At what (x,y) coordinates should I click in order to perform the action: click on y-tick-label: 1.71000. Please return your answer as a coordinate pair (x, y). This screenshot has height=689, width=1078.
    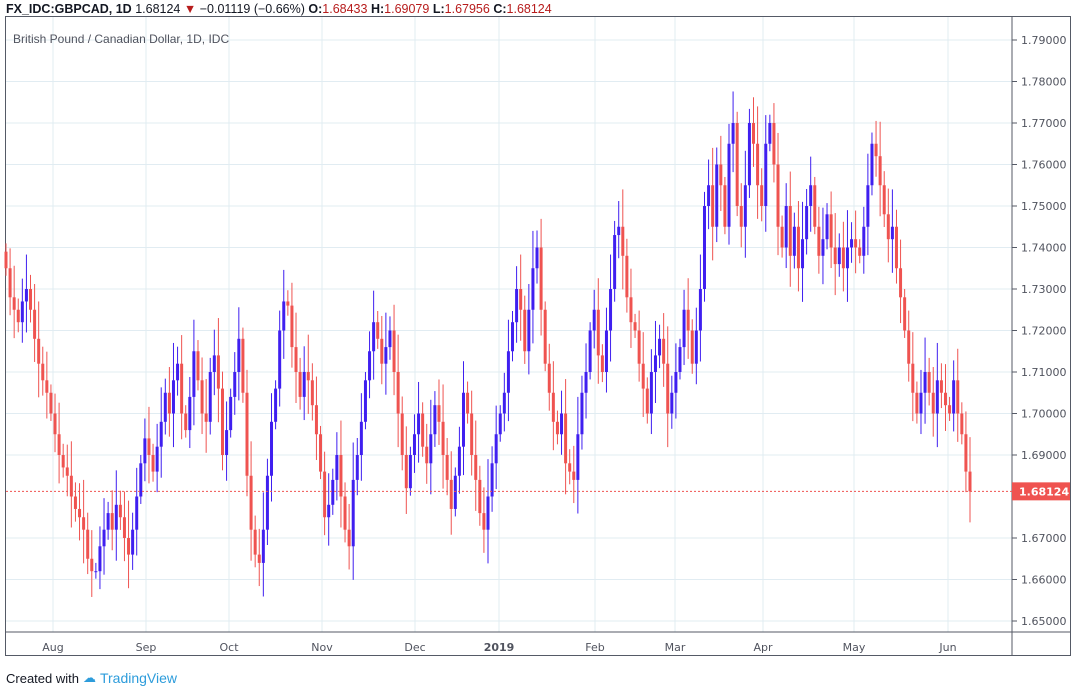
    Looking at the image, I should click on (1044, 372).